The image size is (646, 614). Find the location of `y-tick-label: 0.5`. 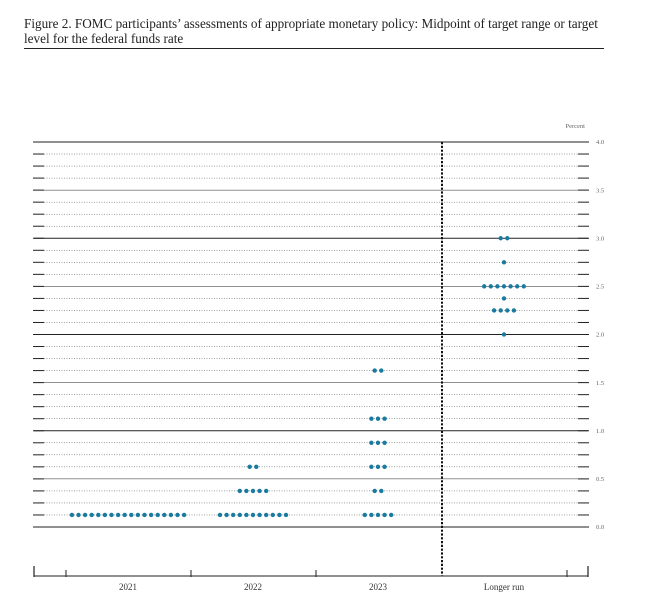

y-tick-label: 0.5 is located at coordinates (600, 479).